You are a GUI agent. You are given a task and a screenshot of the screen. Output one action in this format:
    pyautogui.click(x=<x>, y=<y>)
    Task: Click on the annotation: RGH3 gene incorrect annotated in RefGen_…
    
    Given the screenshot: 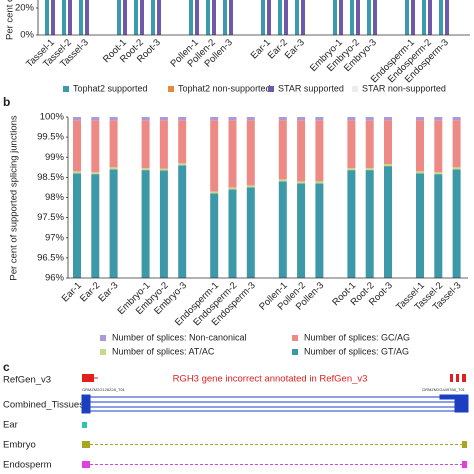 What is the action you would take?
    pyautogui.click(x=270, y=379)
    